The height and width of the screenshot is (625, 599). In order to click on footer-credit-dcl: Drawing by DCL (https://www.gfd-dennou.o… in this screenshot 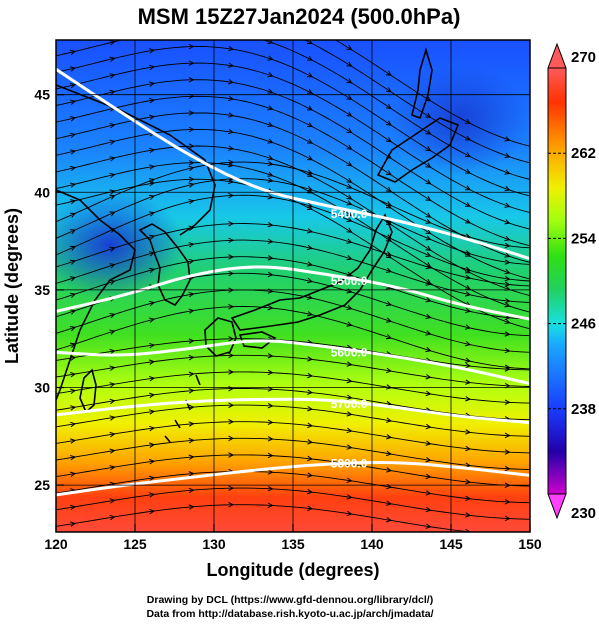, I will do `click(290, 600)`.